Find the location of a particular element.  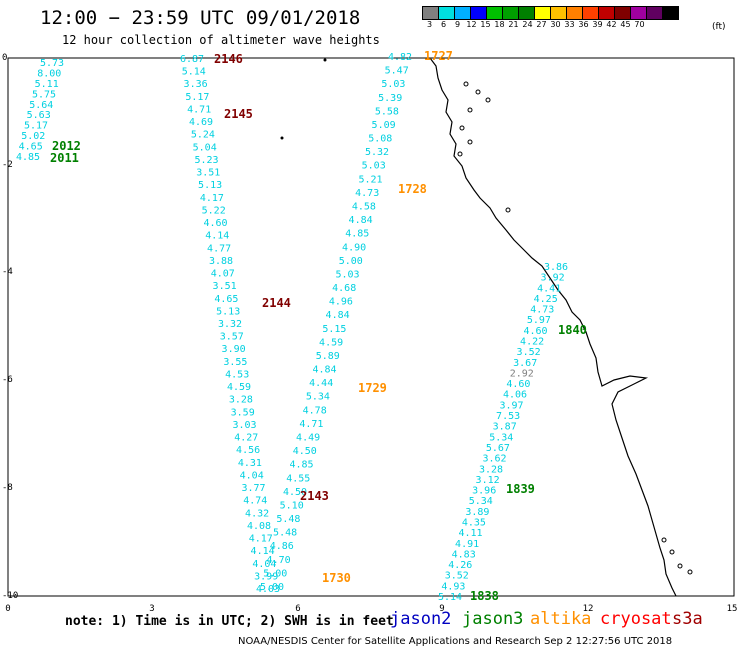

wave-height-value: 4.71 is located at coordinates (311, 424).